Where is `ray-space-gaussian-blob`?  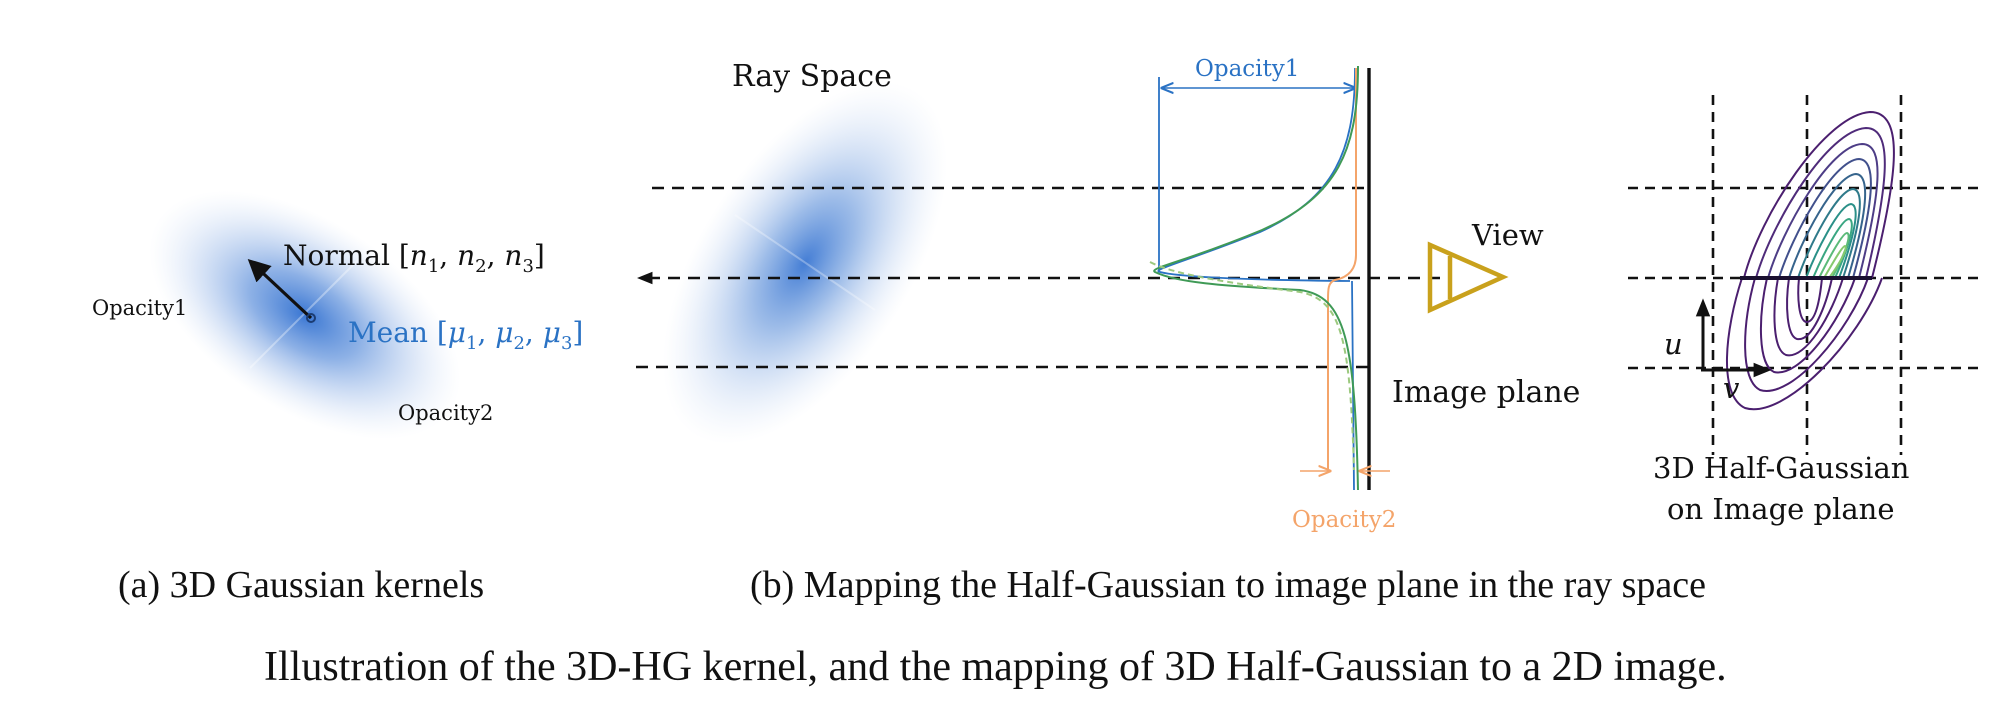 ray-space-gaussian-blob is located at coordinates (805, 263).